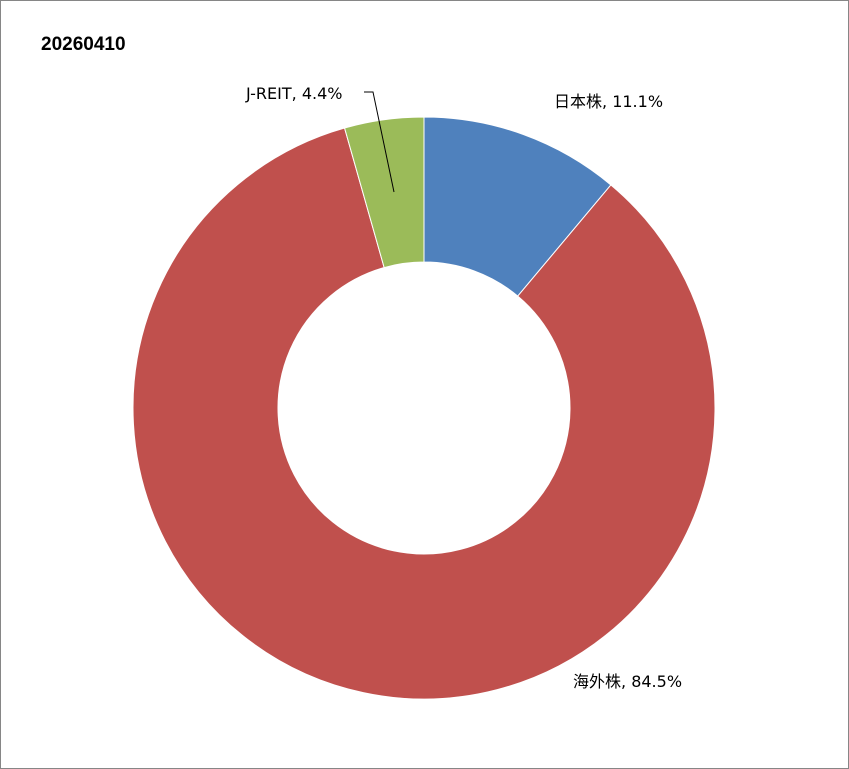 The height and width of the screenshot is (769, 849). I want to click on slice-label-jreit-value: 4.4%, so click(322, 93).